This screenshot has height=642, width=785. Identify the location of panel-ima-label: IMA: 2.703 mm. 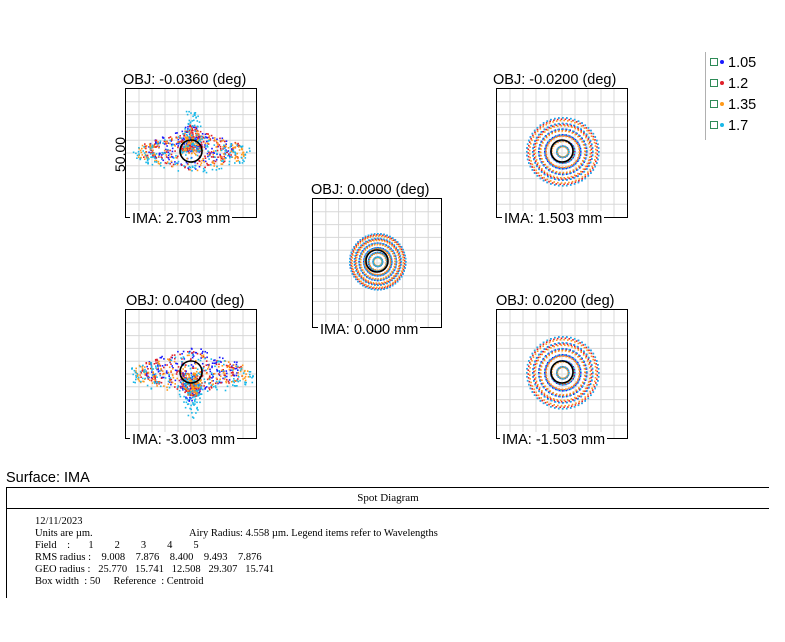
(181, 219).